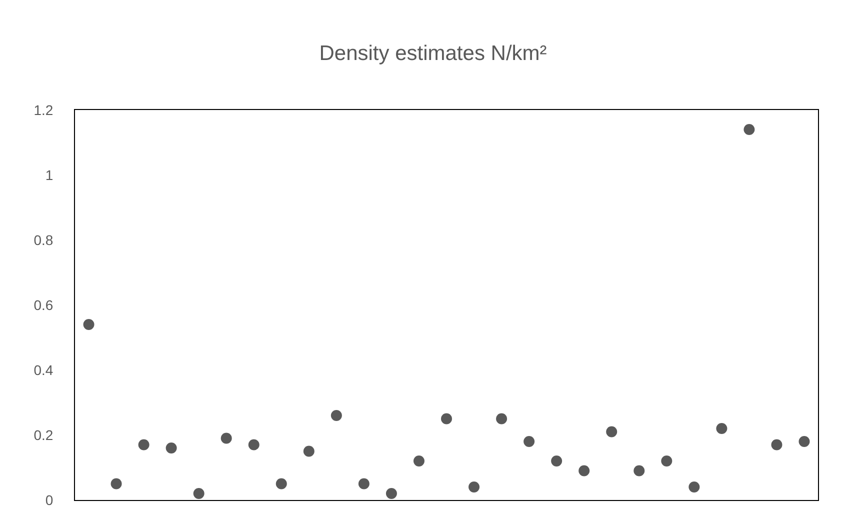  Describe the element at coordinates (44, 110) in the screenshot. I see `y-tick-label: 1.2` at that location.